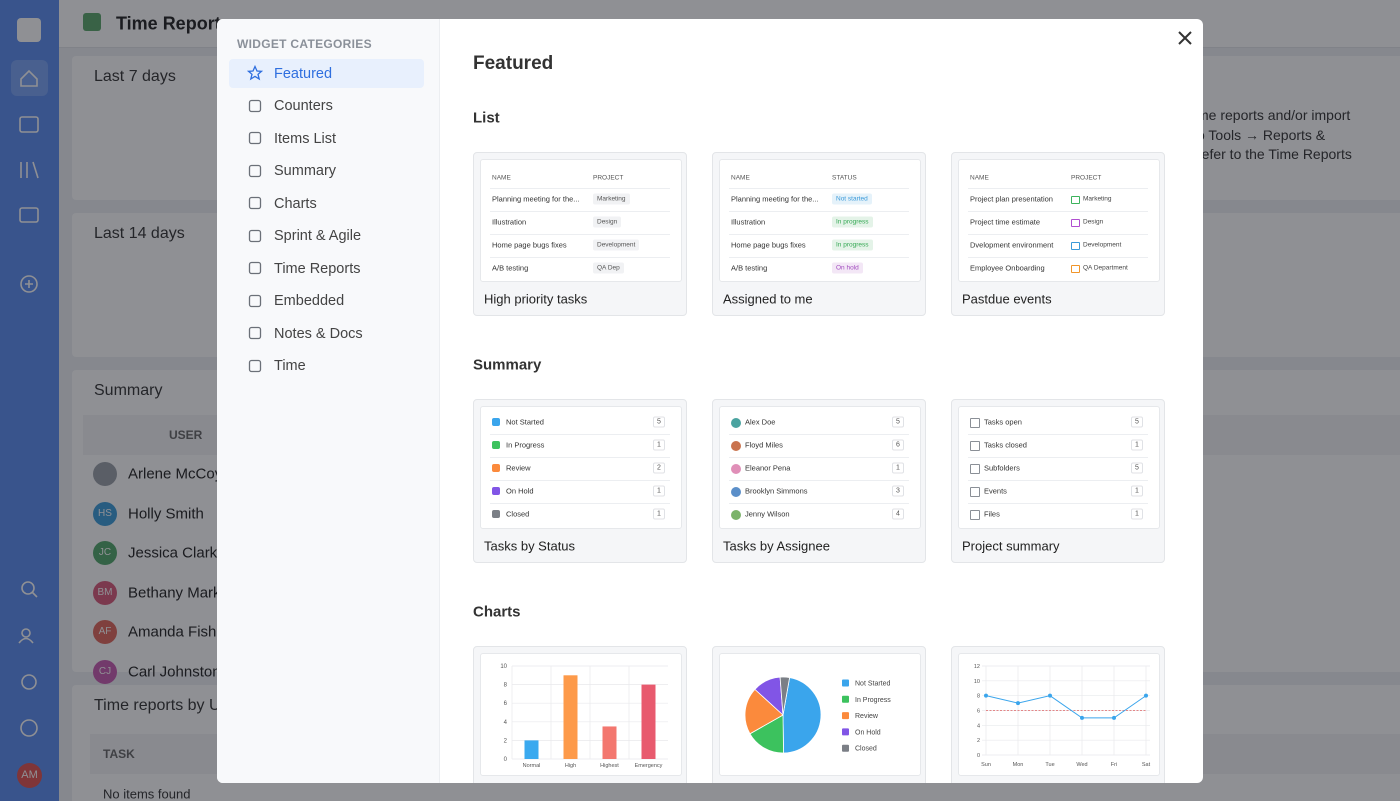 The image size is (1400, 801). What do you see at coordinates (501, 178) in the screenshot?
I see `column-header: NAME` at bounding box center [501, 178].